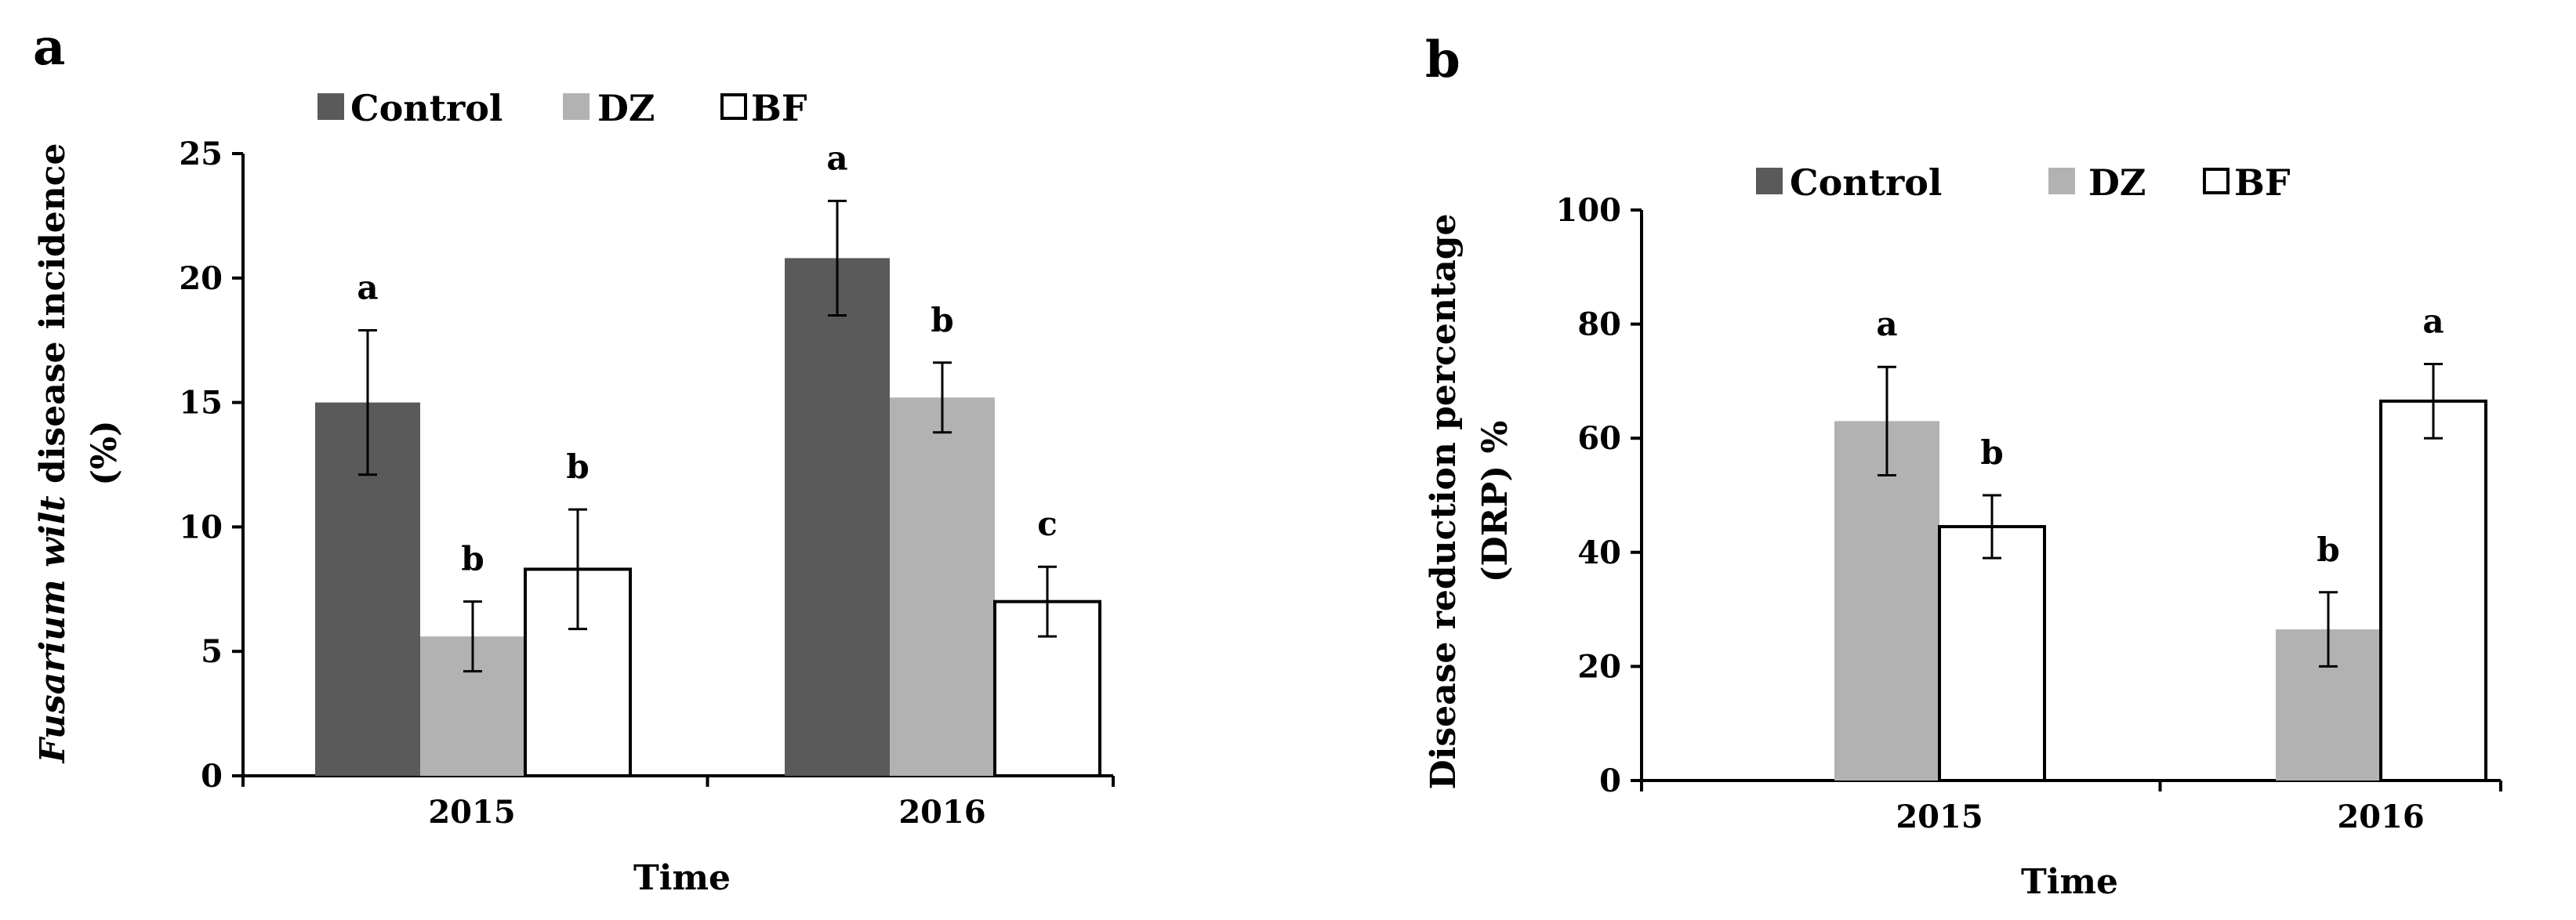 The height and width of the screenshot is (920, 2576). What do you see at coordinates (201, 527) in the screenshot?
I see `y-tick-label: 10` at bounding box center [201, 527].